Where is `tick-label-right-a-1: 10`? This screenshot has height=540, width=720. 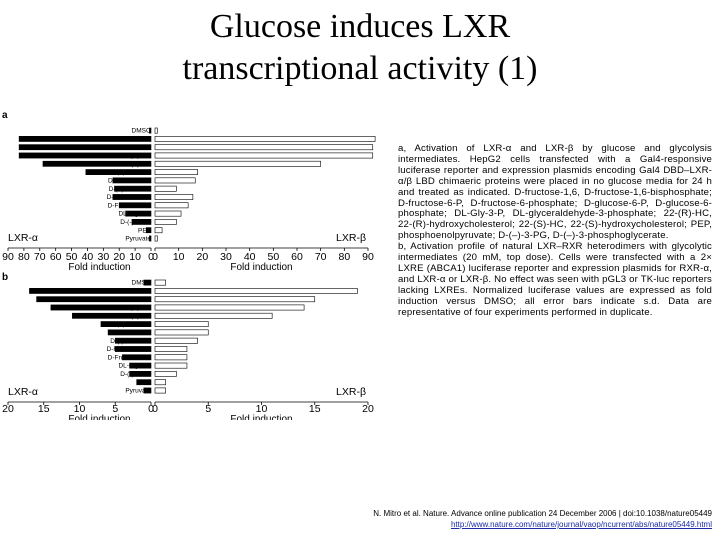
tick-label-right-a-1: 10 is located at coordinates (179, 257).